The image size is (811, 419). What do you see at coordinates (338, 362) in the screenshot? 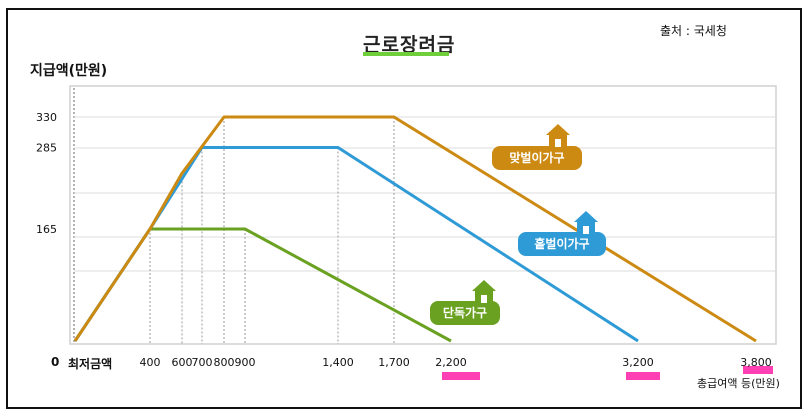
I see `x-tick-label: 1,400` at bounding box center [338, 362].